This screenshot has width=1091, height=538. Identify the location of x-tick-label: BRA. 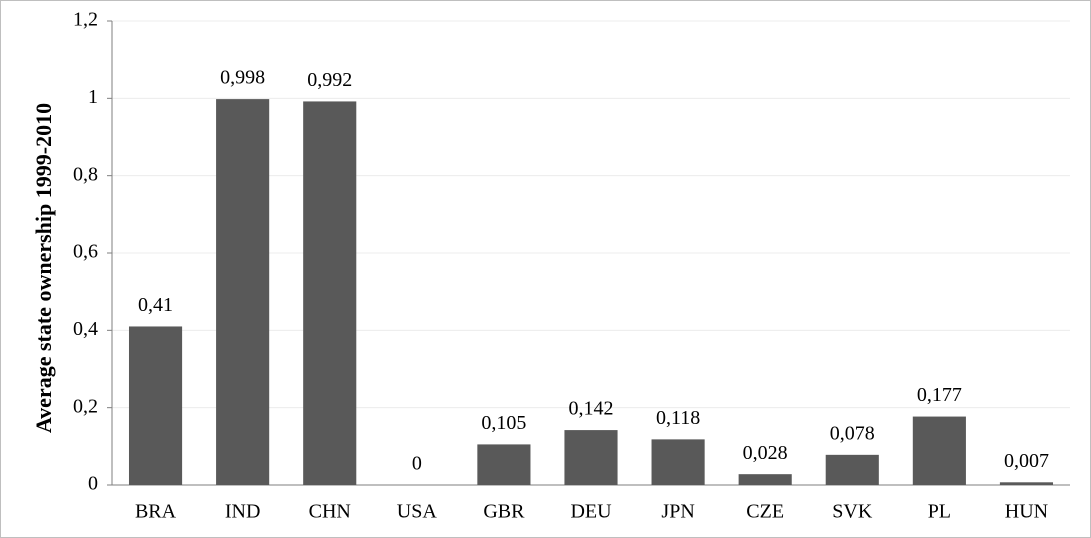
(156, 512).